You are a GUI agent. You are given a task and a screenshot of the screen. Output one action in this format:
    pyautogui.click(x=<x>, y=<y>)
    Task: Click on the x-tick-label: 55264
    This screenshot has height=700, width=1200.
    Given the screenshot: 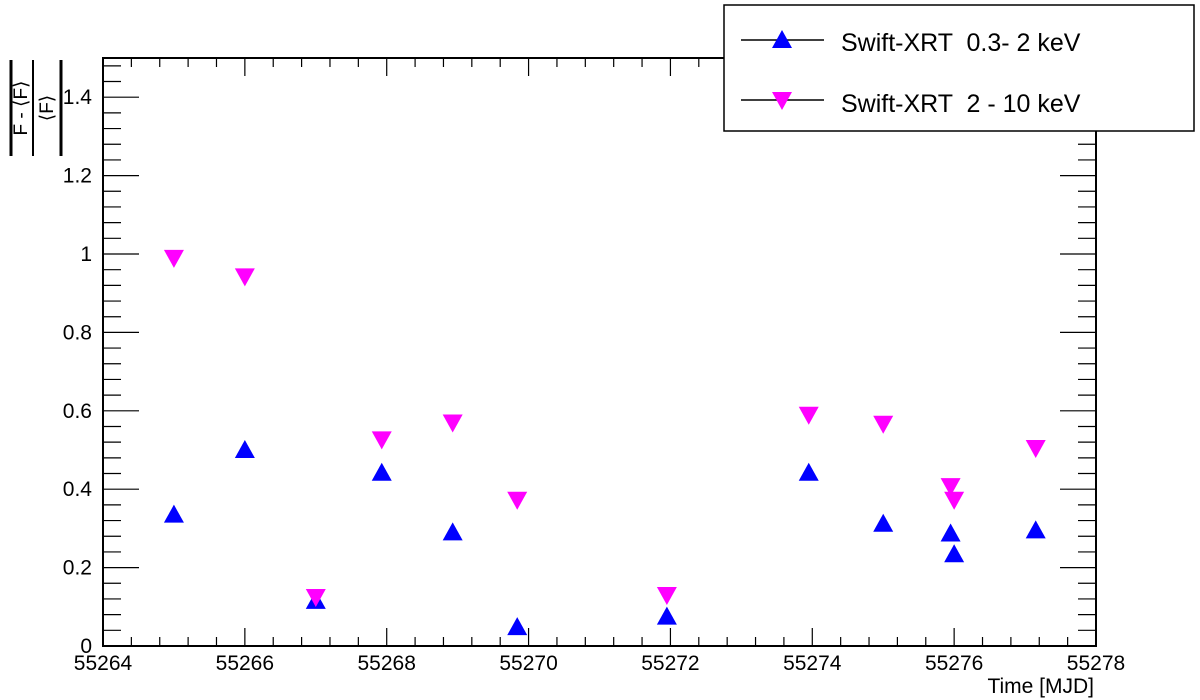 What is the action you would take?
    pyautogui.click(x=103, y=663)
    